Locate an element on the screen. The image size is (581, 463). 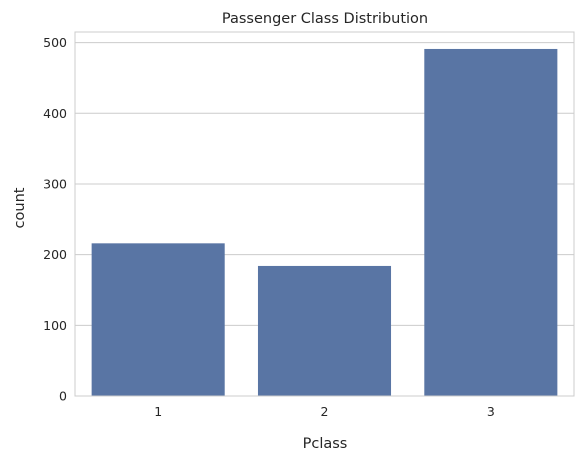
y-tick-labels: 0 100 200 300 400 500 is located at coordinates (55, 219).